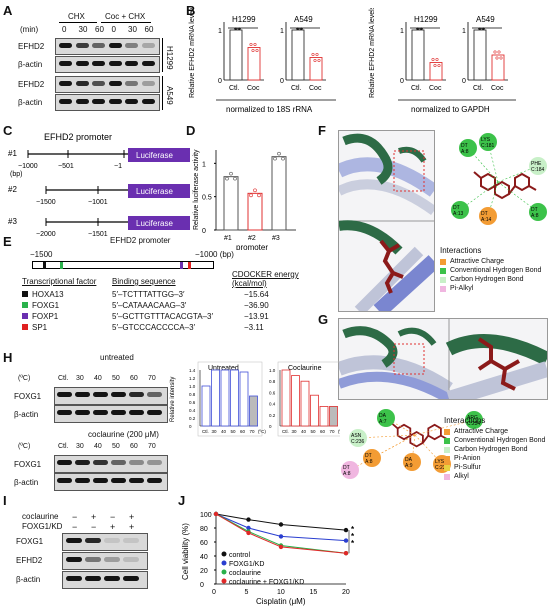 The image size is (550, 606). What do you see at coordinates (247, 592) in the screenshot?
I see `j-xtick: 5` at bounding box center [247, 592].